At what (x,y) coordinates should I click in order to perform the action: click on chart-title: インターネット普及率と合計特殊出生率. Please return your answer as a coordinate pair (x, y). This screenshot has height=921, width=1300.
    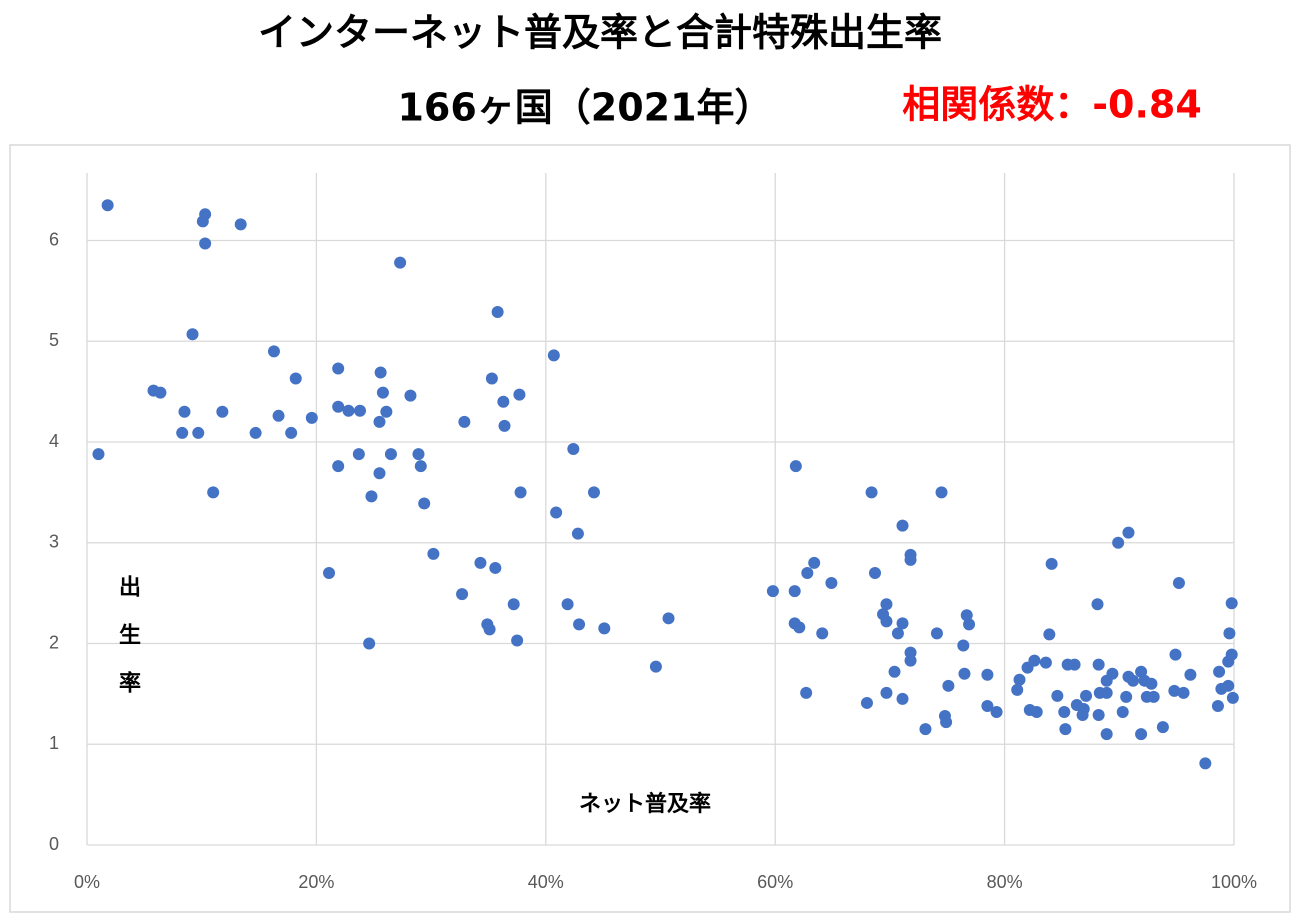
    Looking at the image, I should click on (600, 33).